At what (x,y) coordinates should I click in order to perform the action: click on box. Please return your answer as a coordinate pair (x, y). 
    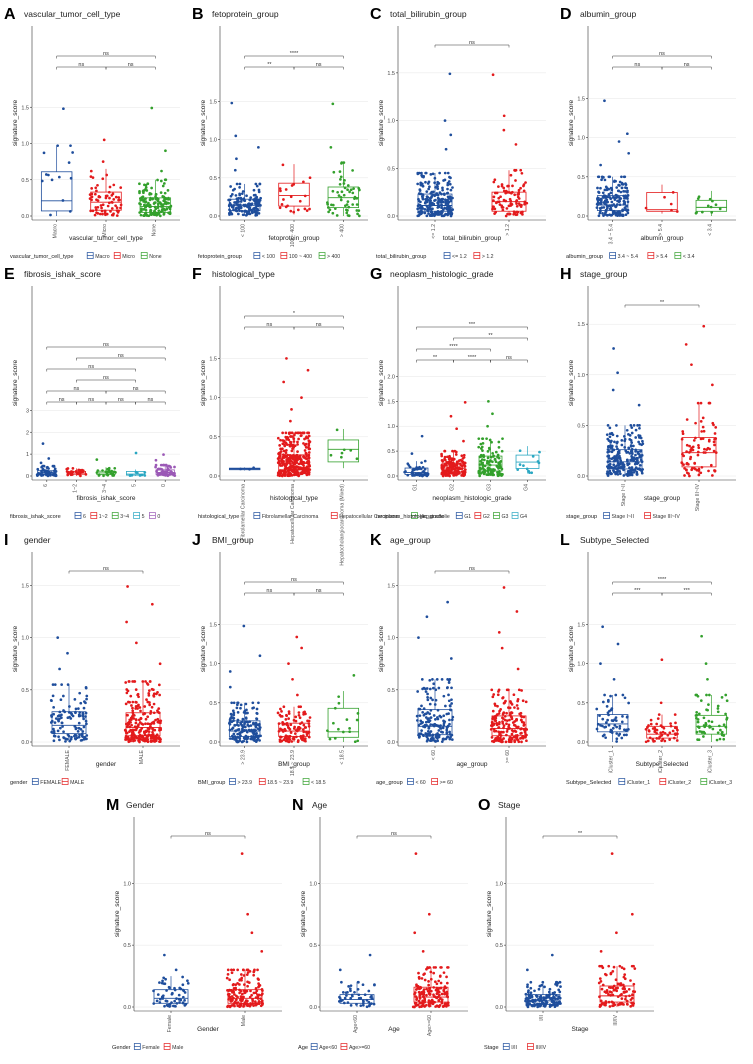
    Looking at the image, I should click on (343, 451).